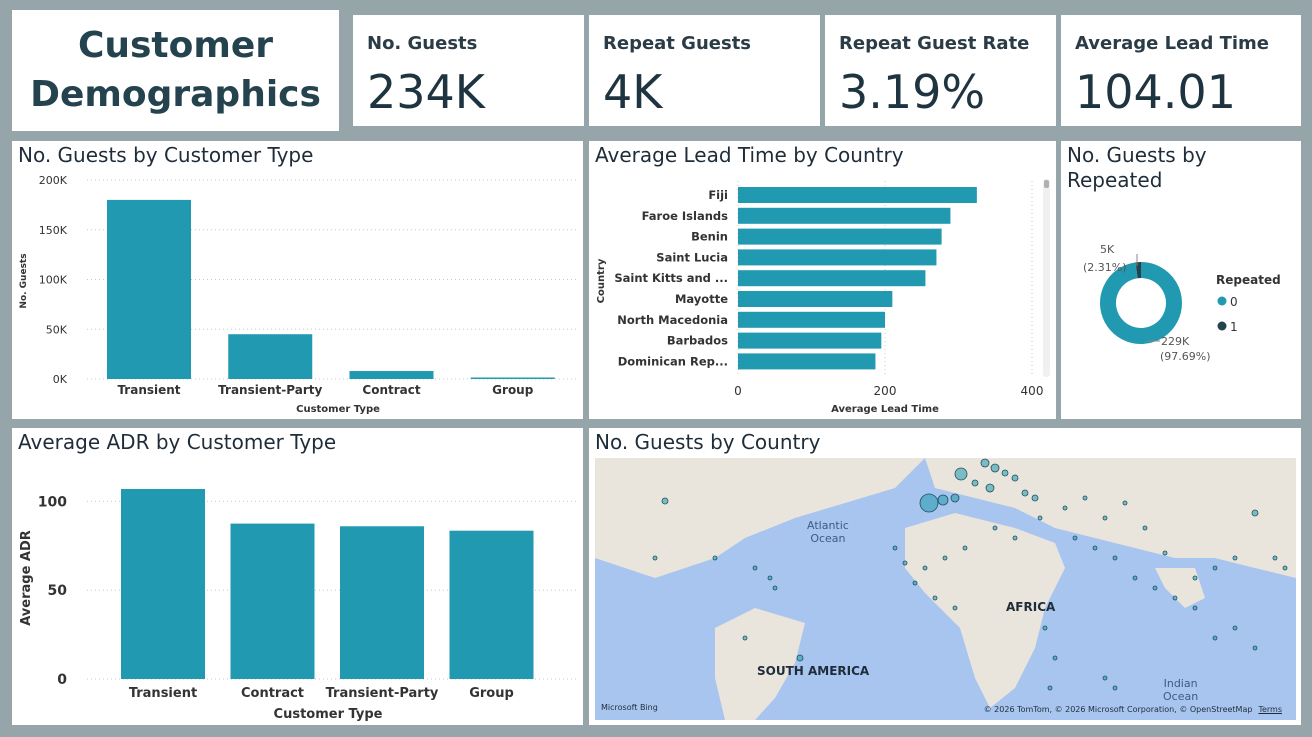 The height and width of the screenshot is (737, 1312). I want to click on y-axis-label: Country, so click(601, 280).